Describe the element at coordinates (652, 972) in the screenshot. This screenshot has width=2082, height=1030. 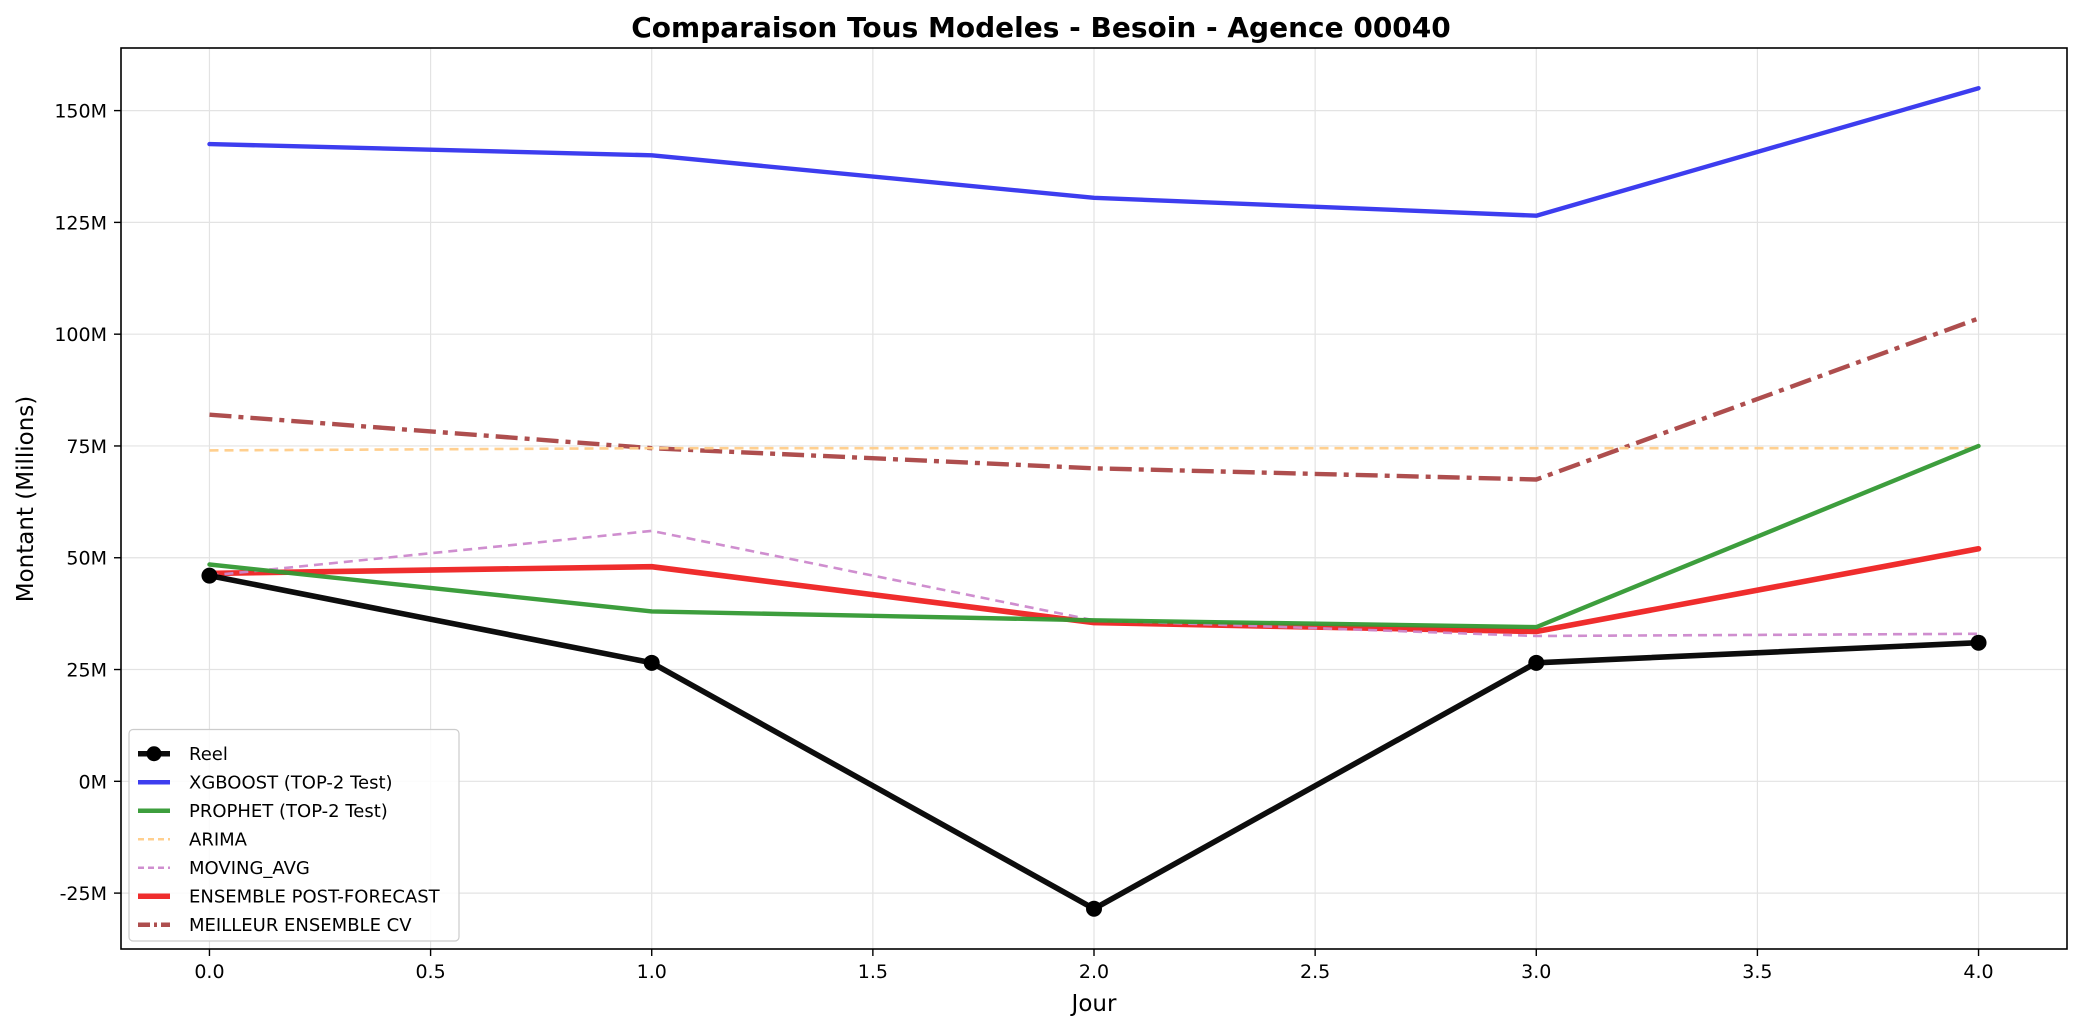
I see `x-tick-label: 1.0` at that location.